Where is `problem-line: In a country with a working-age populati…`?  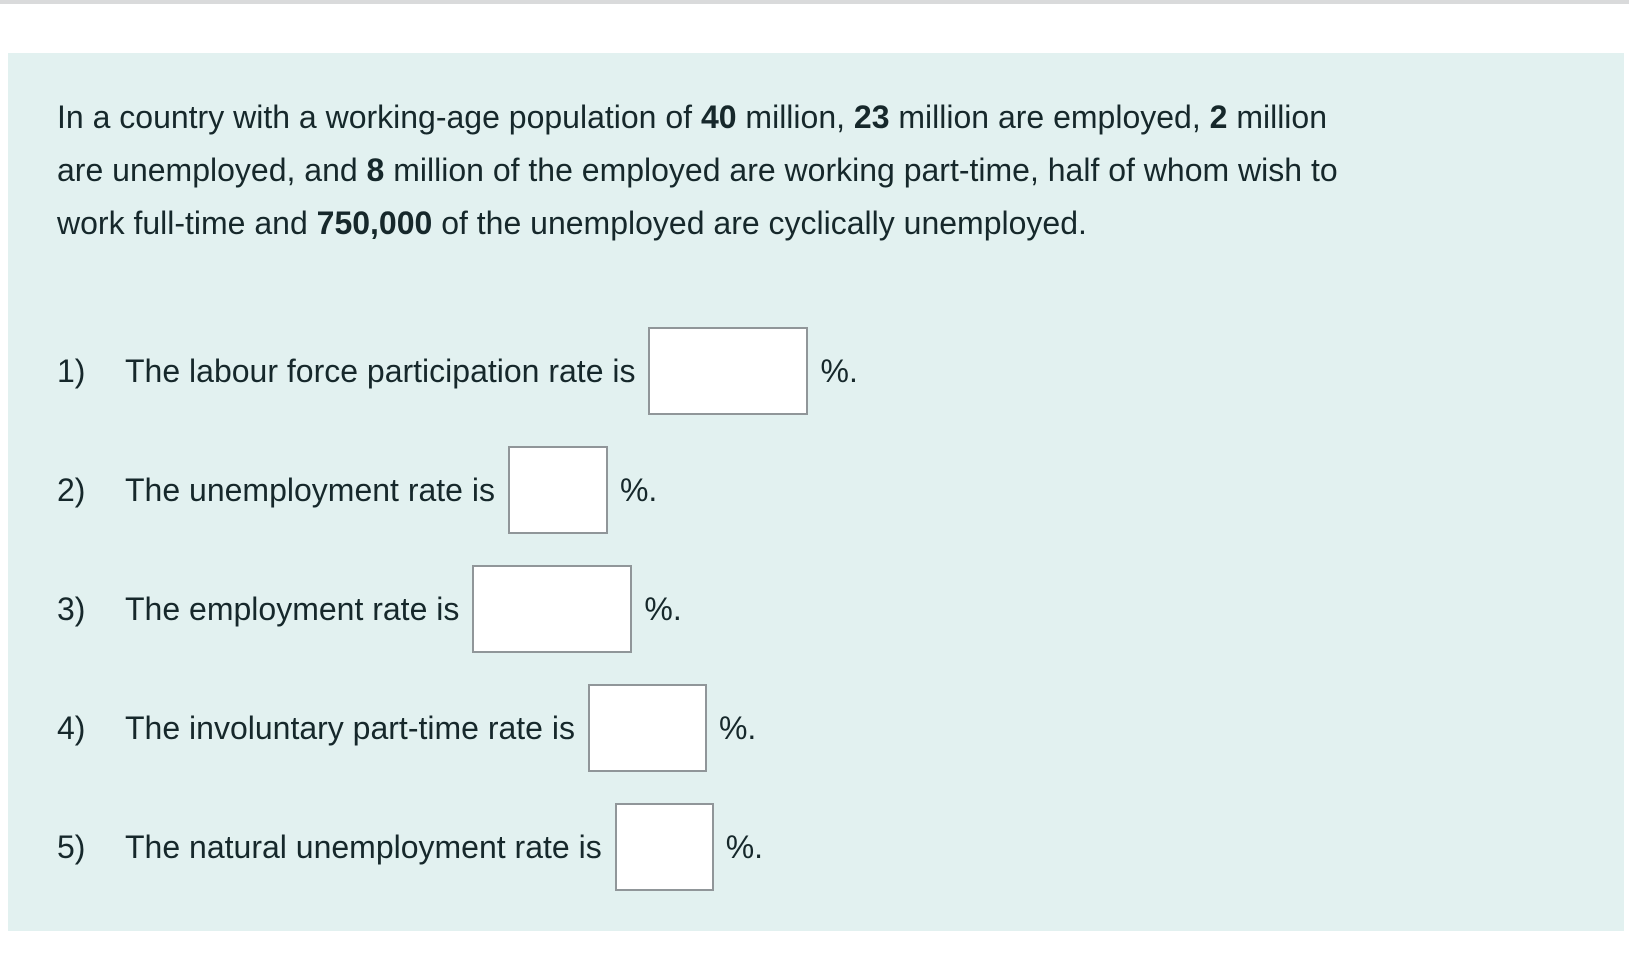 problem-line: In a country with a working-age populati… is located at coordinates (810, 117).